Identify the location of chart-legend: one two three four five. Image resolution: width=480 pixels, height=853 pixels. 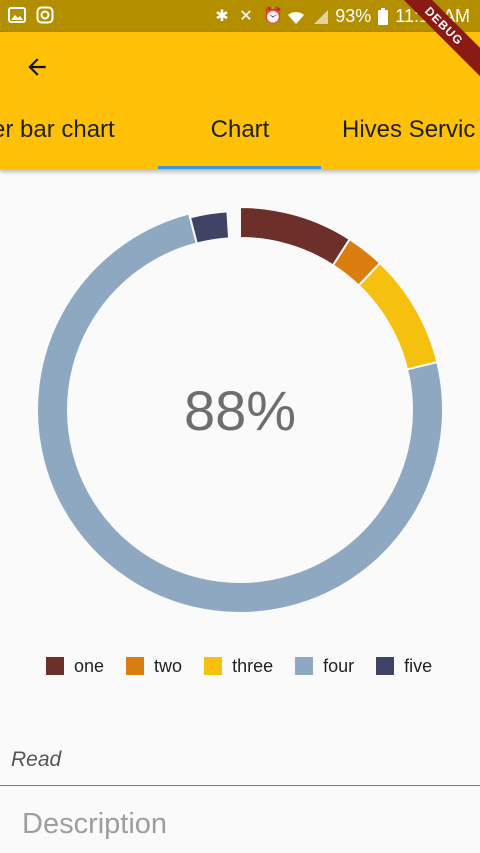
(246, 666).